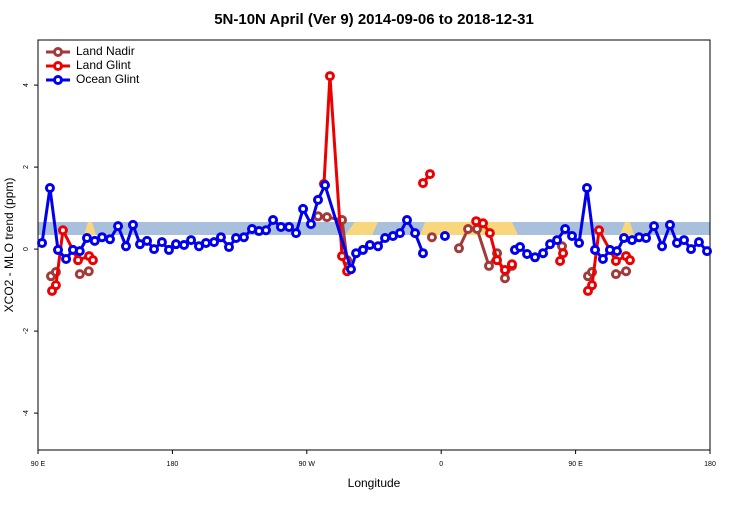 This screenshot has width=750, height=505. I want to click on x-axis-label: Longitude, so click(374, 483).